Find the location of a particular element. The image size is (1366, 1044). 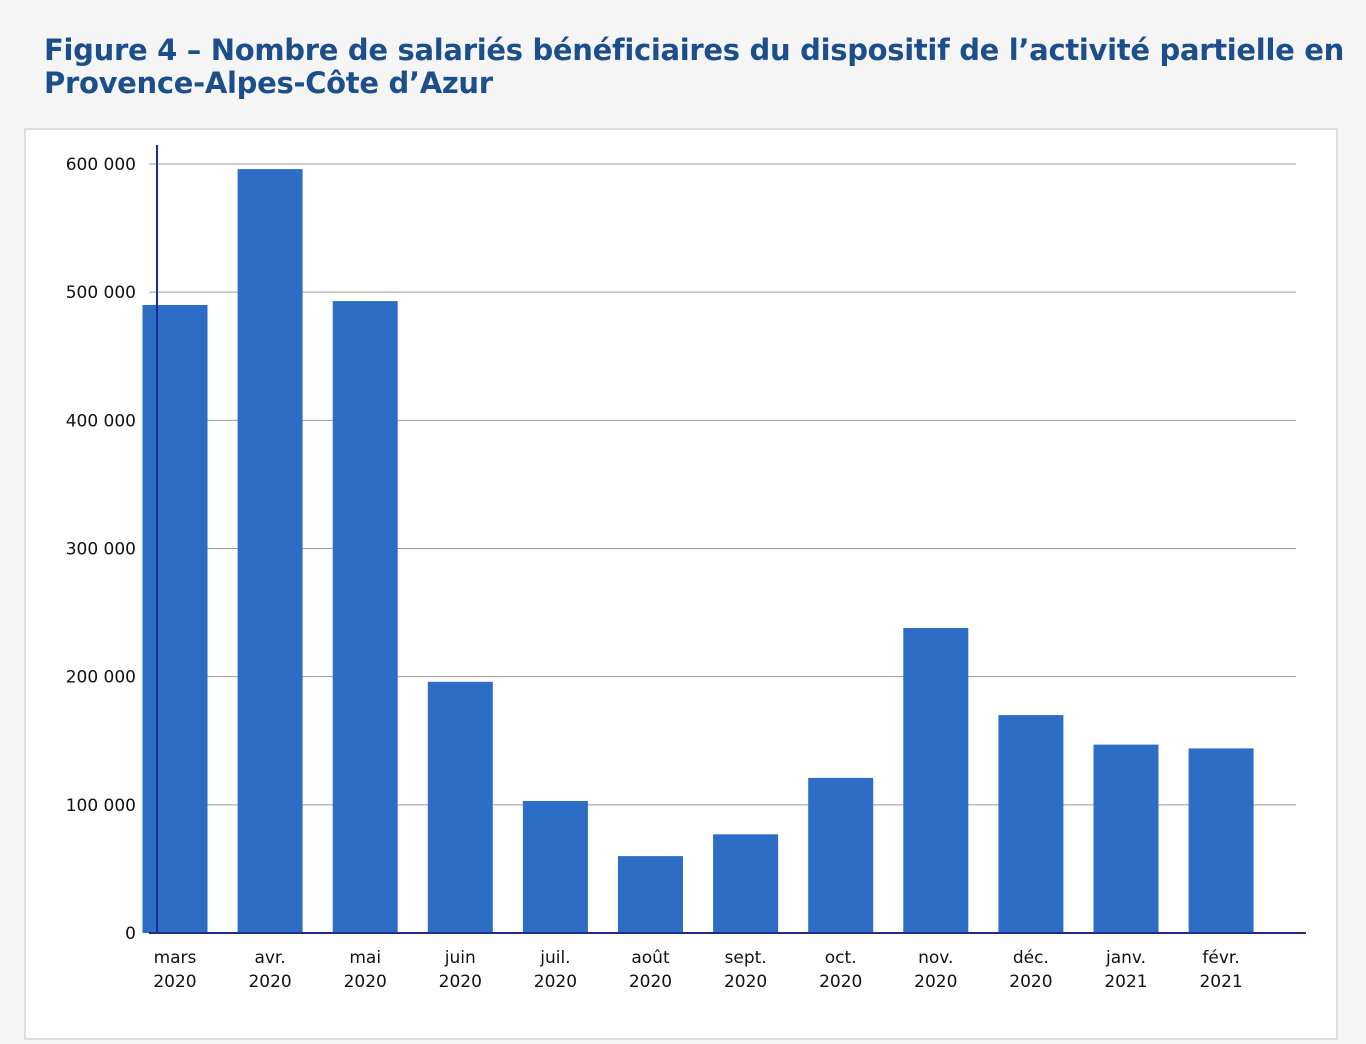

y-tick-label: 300 000 is located at coordinates (101, 550).